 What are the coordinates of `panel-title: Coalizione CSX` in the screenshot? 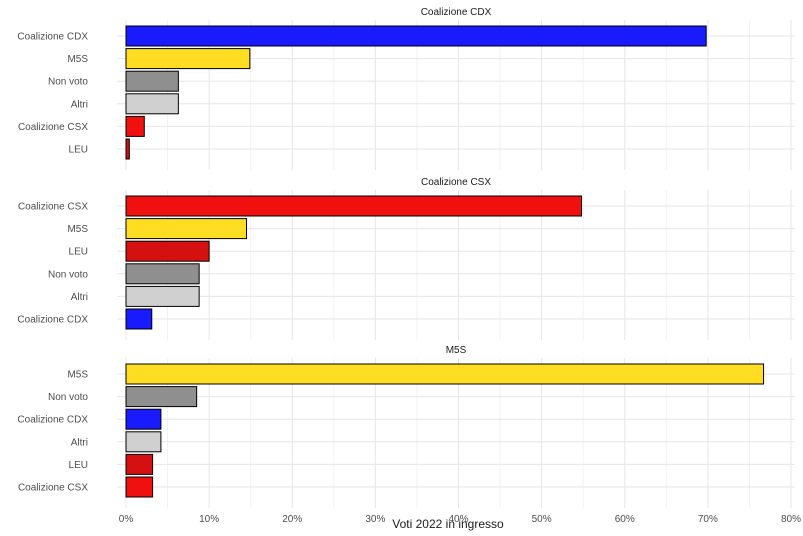 It's located at (456, 182).